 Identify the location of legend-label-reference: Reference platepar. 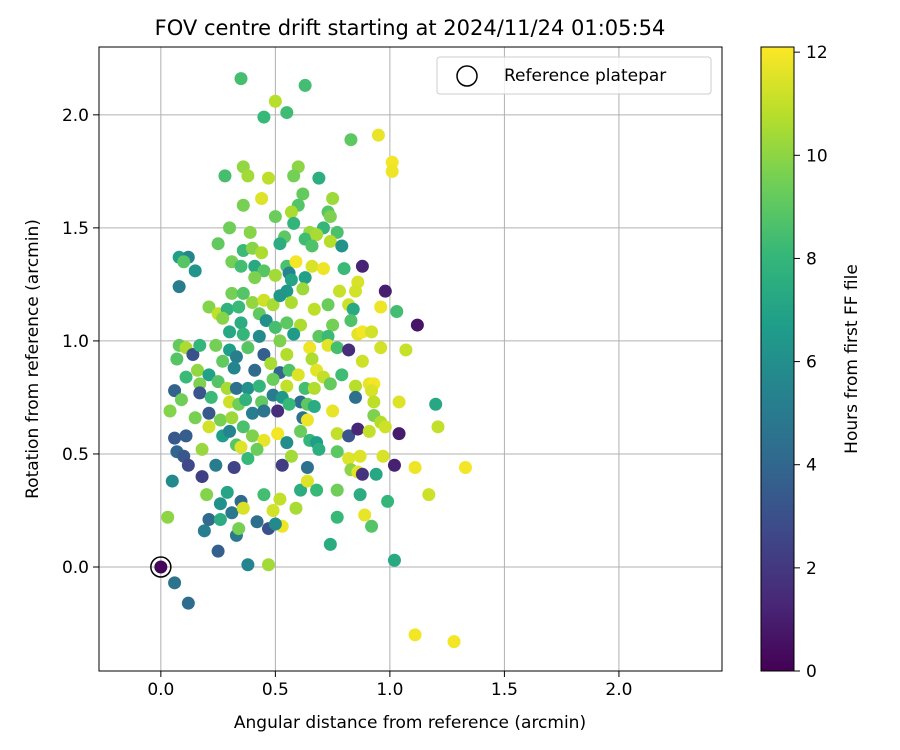
(585, 76).